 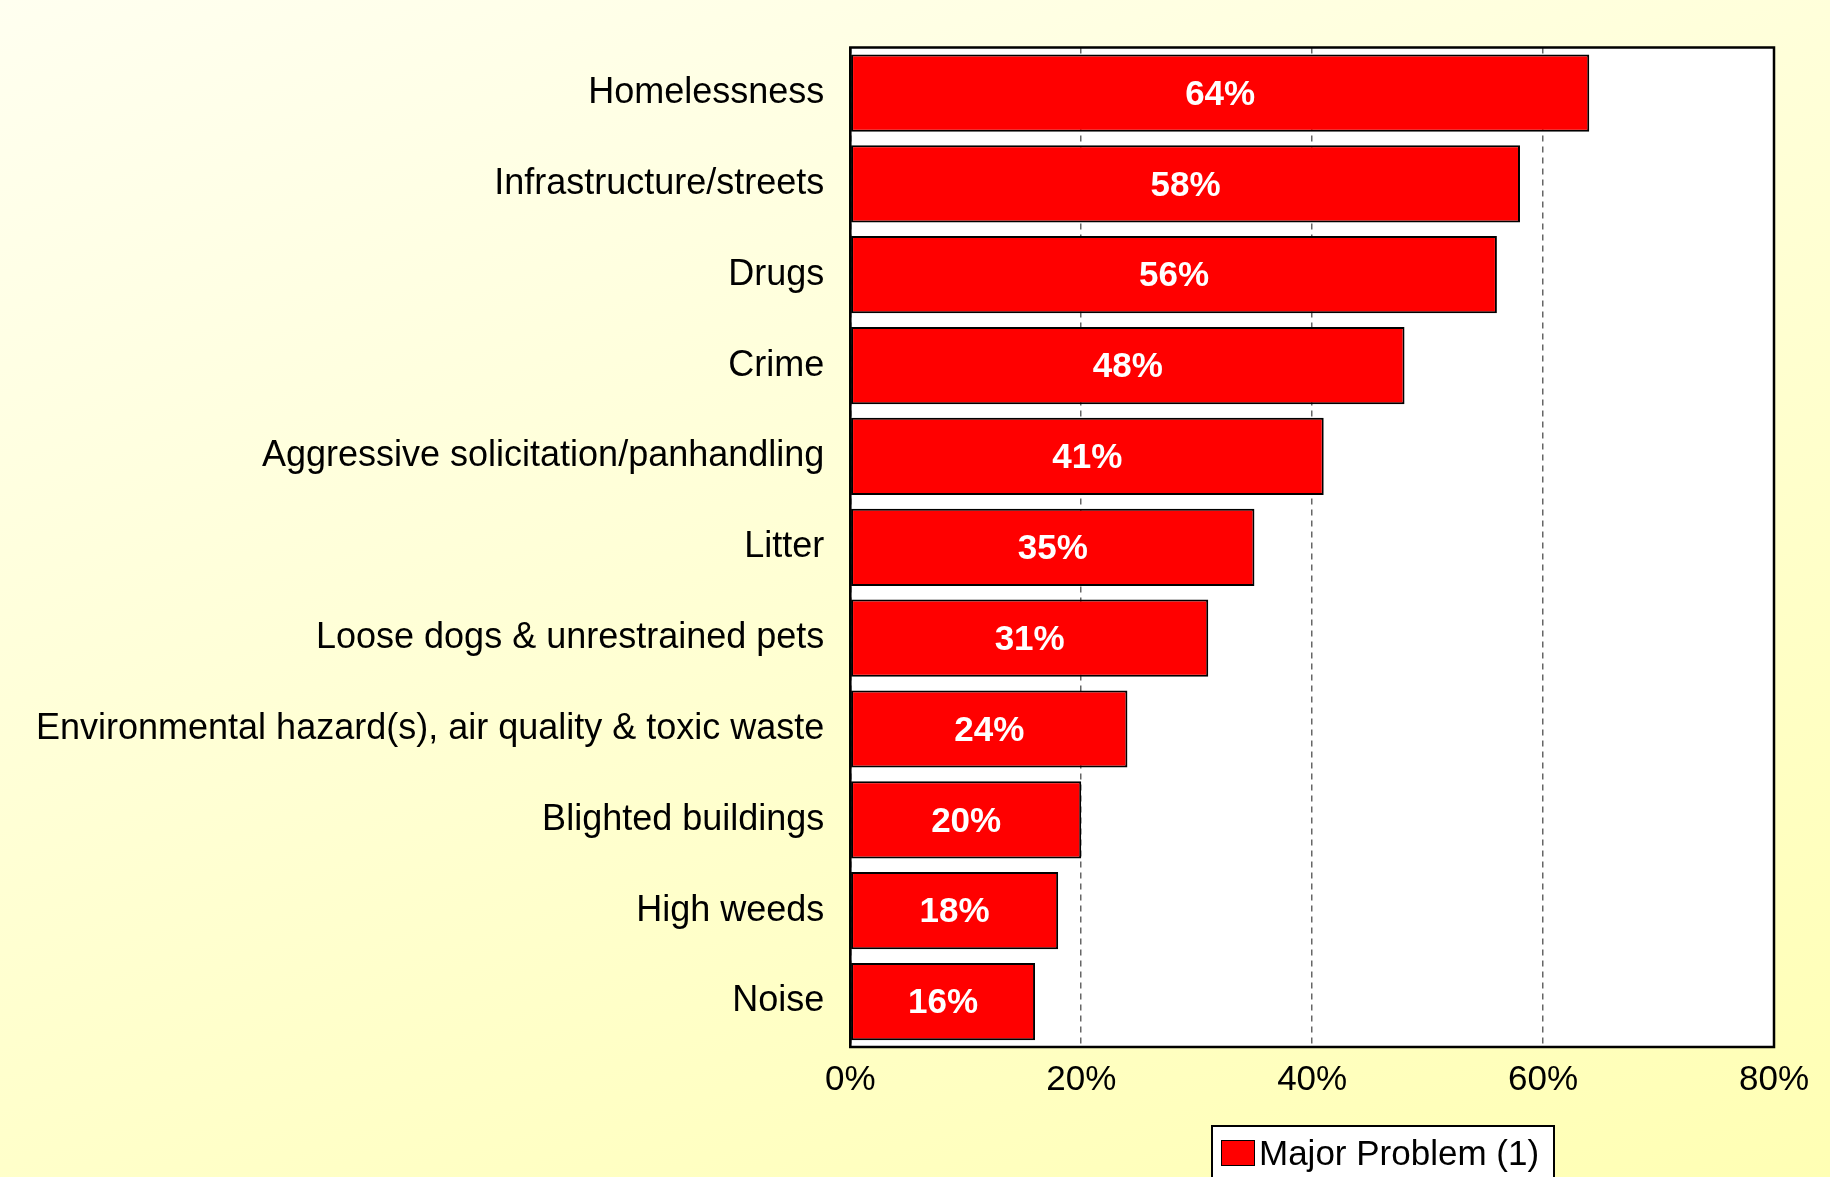 I want to click on y-tick-label: Loose dogs & unrestrained pets, so click(x=570, y=636).